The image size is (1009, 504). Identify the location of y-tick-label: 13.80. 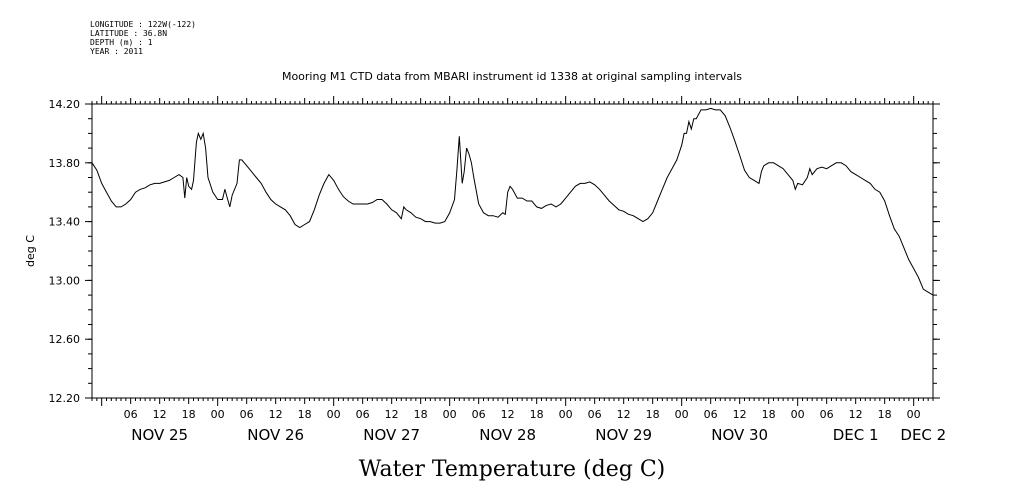
(65, 163).